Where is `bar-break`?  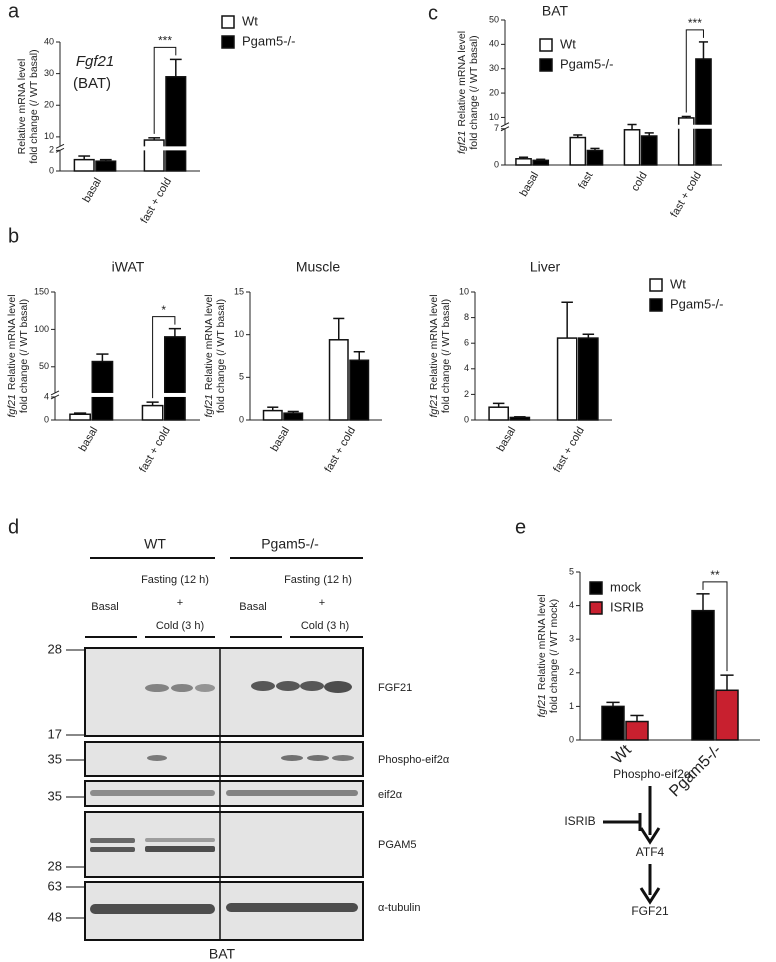
bar-break is located at coordinates (175, 394).